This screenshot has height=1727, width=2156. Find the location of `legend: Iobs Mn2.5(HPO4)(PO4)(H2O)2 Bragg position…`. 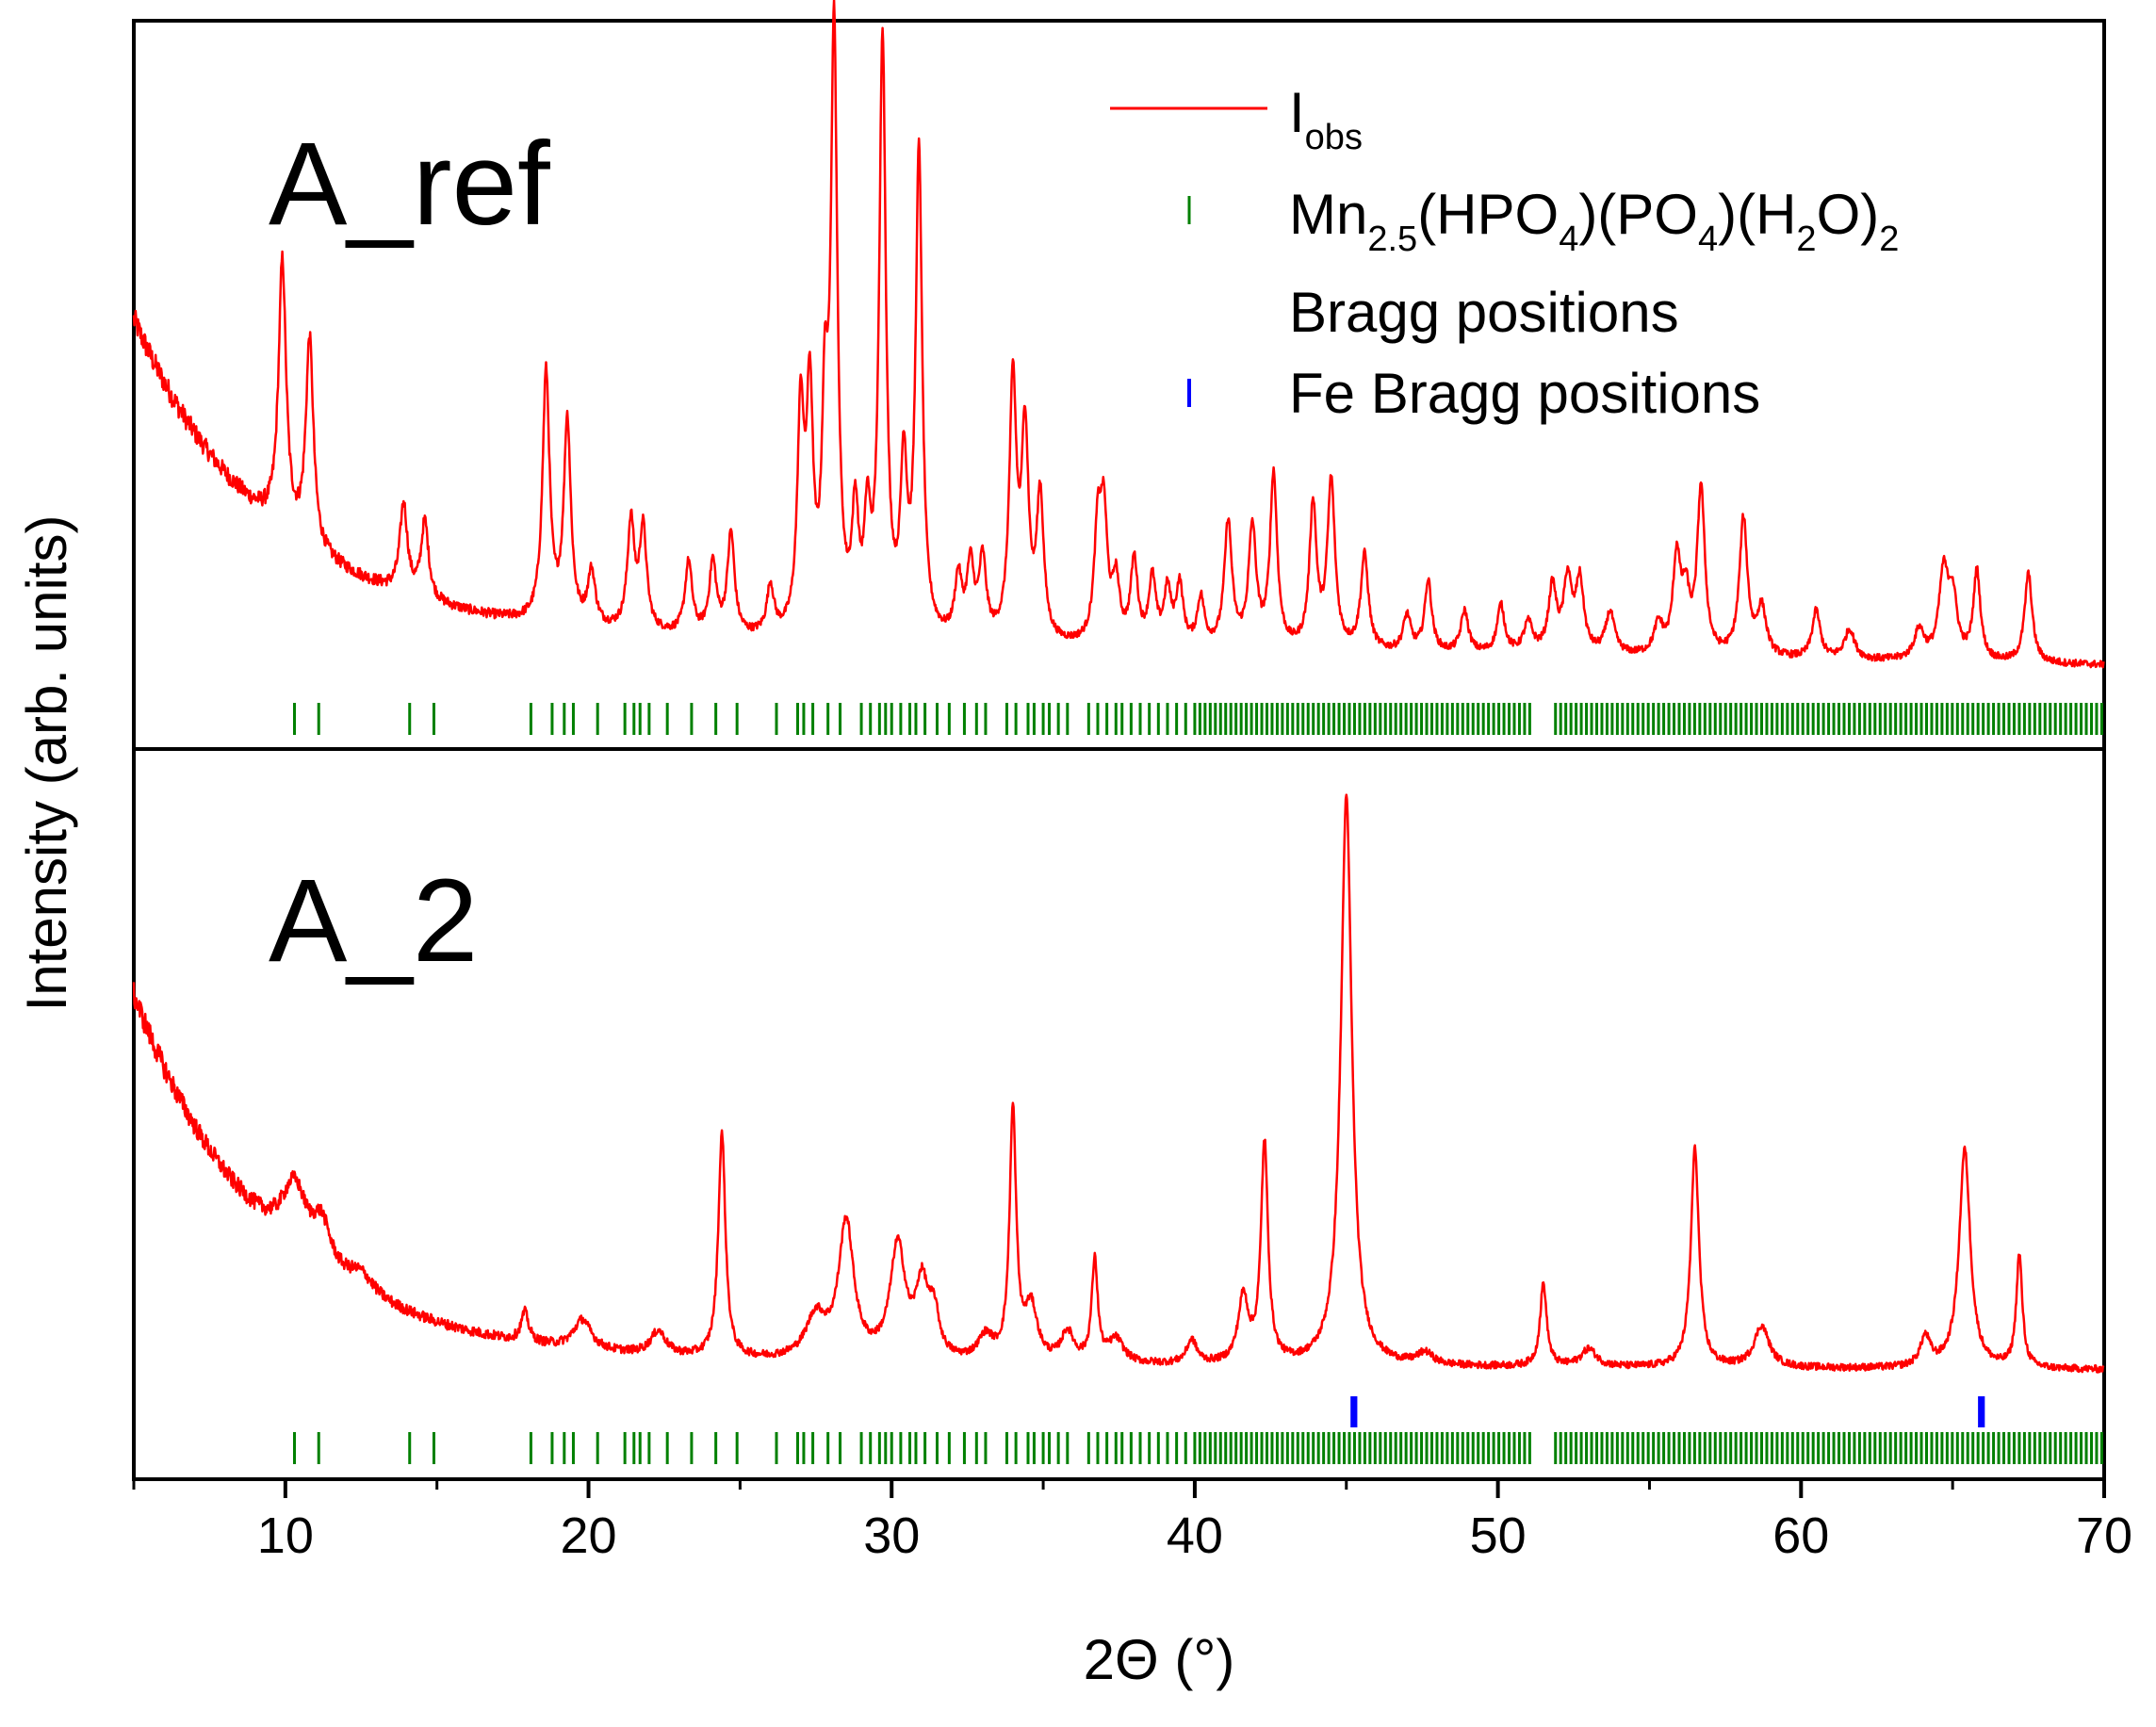

legend: Iobs Mn2.5(HPO4)(PO4)(H2O)2 Bragg position… is located at coordinates (1504, 253).